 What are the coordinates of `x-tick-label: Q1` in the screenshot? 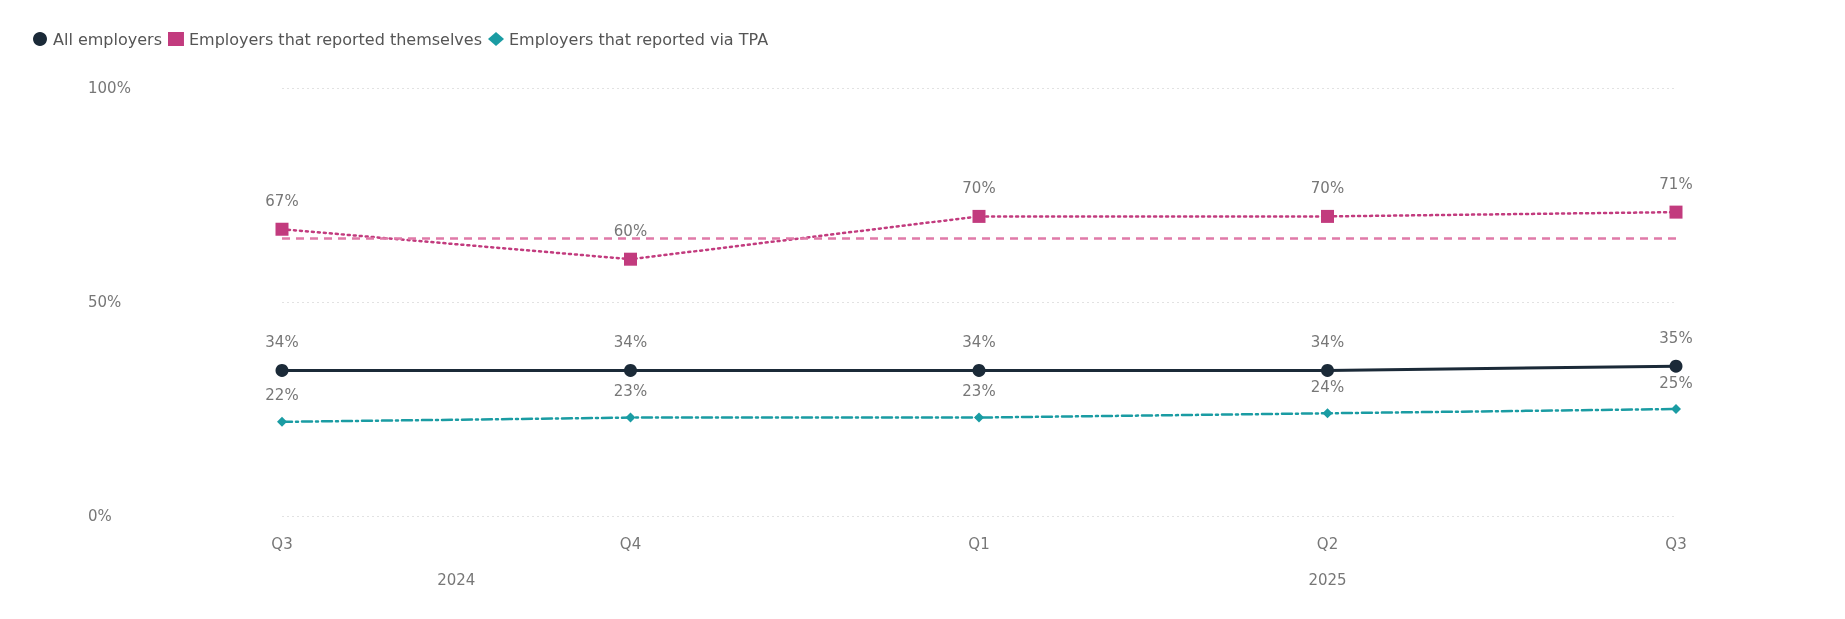 It's located at (979, 543).